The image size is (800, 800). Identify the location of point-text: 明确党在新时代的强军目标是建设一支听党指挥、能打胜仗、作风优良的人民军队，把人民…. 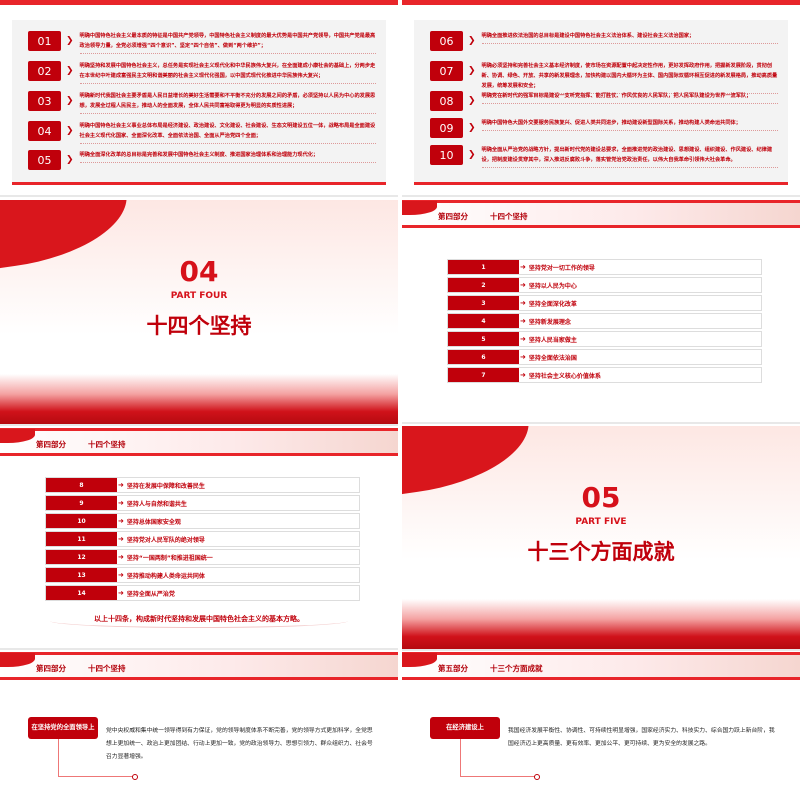
(629, 97).